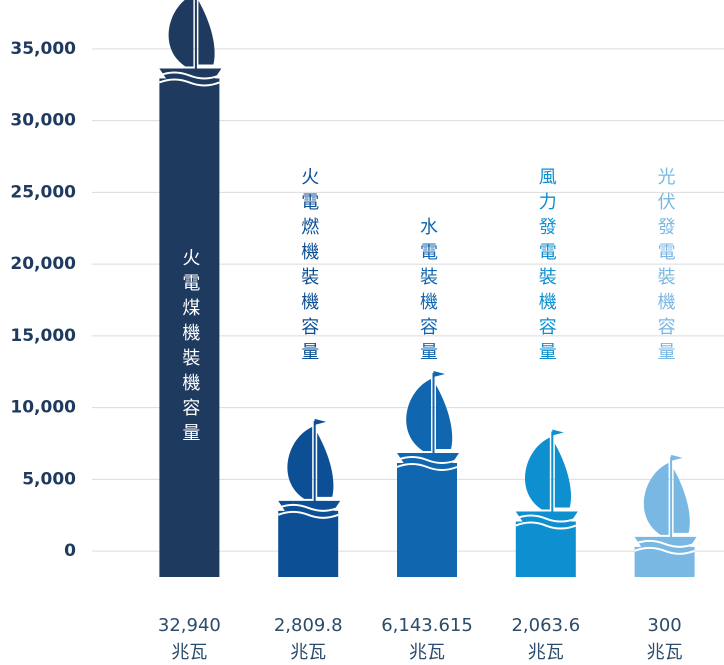 The image size is (724, 665). I want to click on value-label: 6,143.615, so click(427, 625).